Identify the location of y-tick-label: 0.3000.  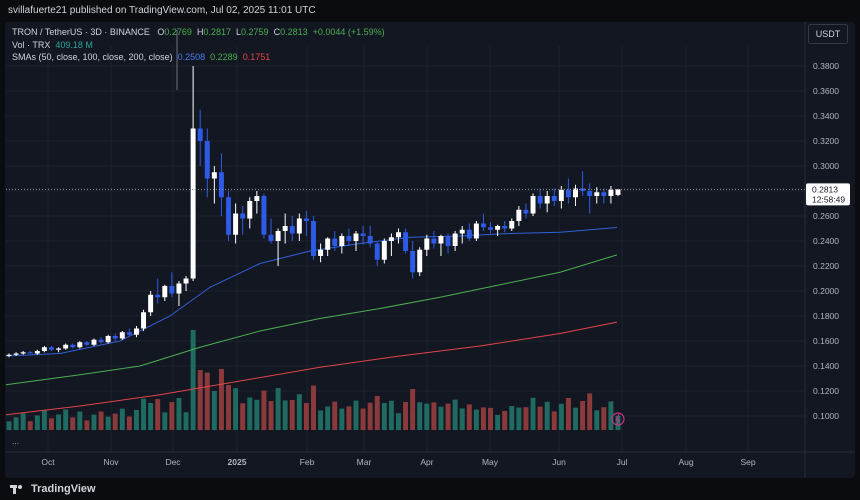
(826, 166).